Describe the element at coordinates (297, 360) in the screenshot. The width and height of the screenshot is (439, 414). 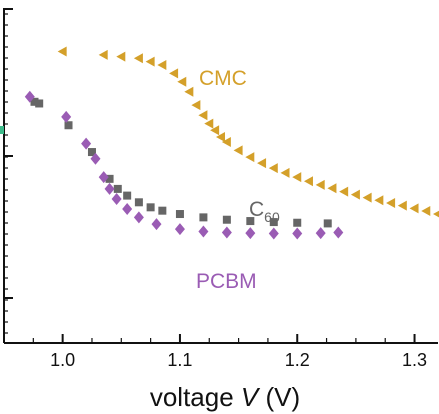
I see `x-tick-label: 1.2` at that location.